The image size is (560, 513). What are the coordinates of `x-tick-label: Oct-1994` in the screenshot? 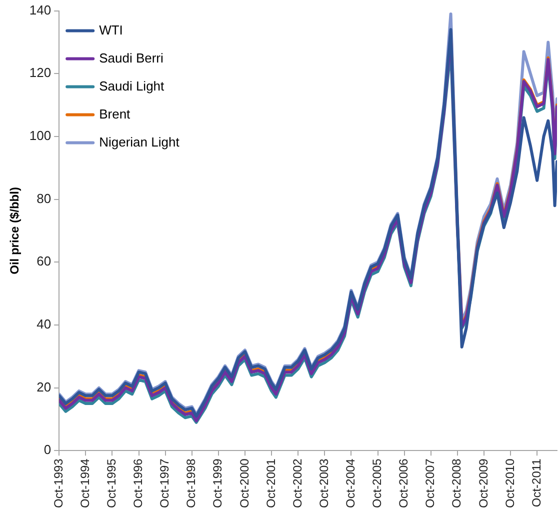 It's located at (85, 483).